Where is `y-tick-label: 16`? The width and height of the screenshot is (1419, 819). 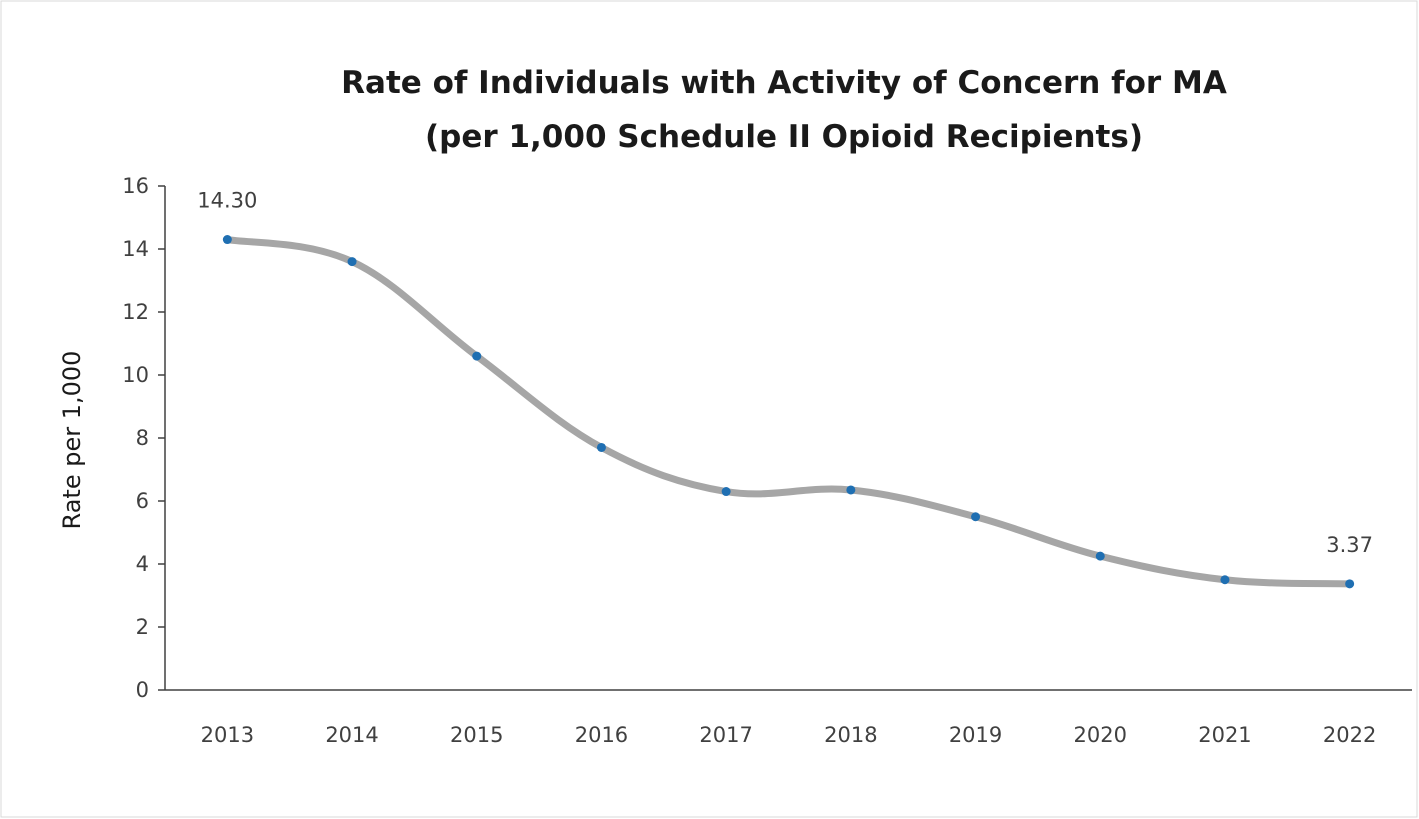 y-tick-label: 16 is located at coordinates (135, 186).